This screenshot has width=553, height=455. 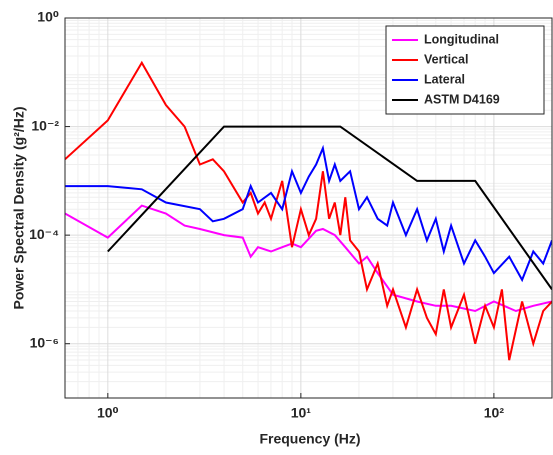 I want to click on y-tick-label: 10⁰, so click(x=48, y=17).